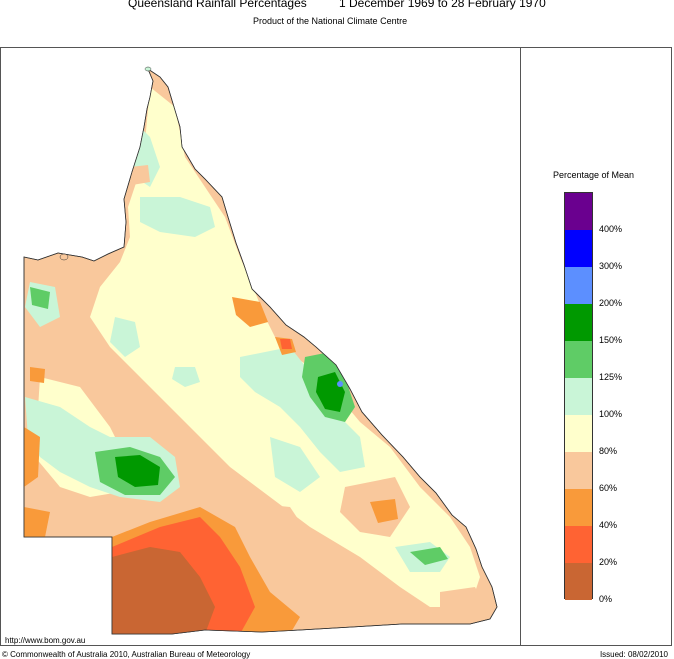 The height and width of the screenshot is (659, 674). I want to click on legend-label: 20%, so click(608, 562).